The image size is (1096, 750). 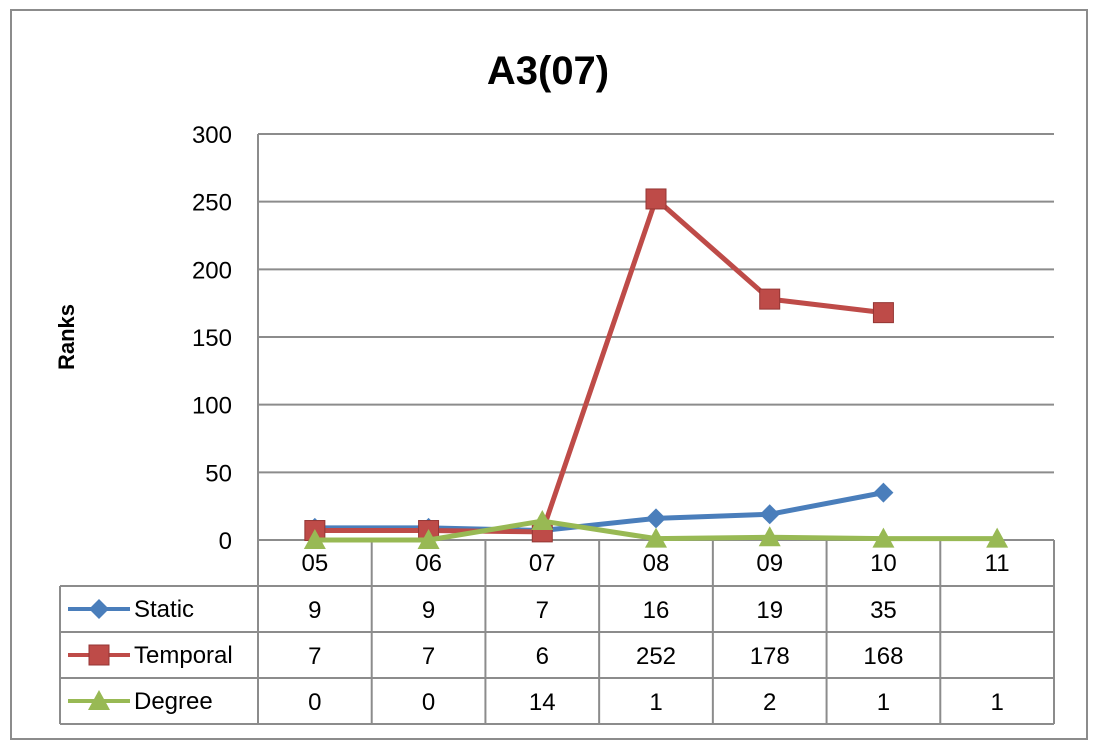 I want to click on y-tick-label: 150, so click(x=212, y=338).